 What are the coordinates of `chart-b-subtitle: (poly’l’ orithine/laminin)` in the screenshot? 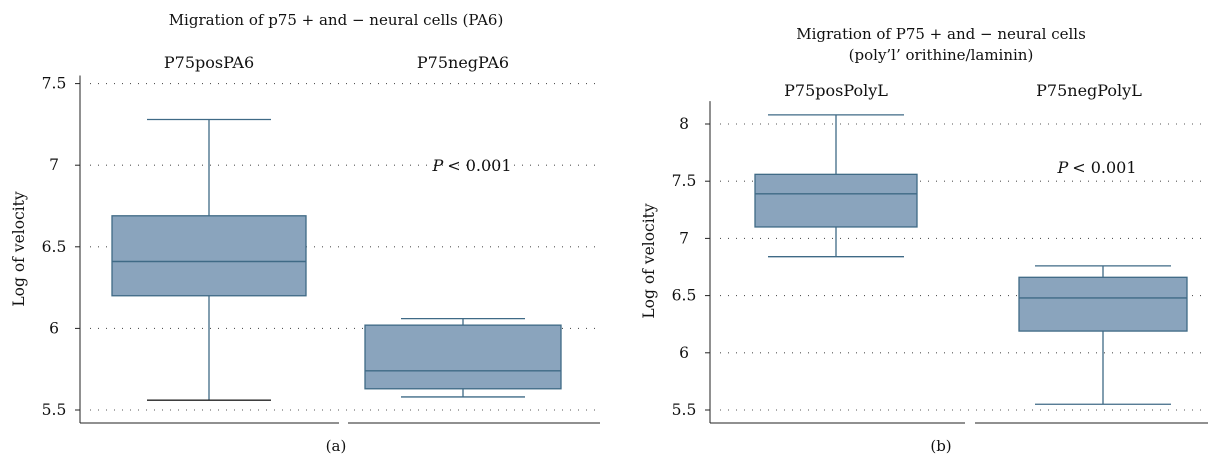 It's located at (941, 55).